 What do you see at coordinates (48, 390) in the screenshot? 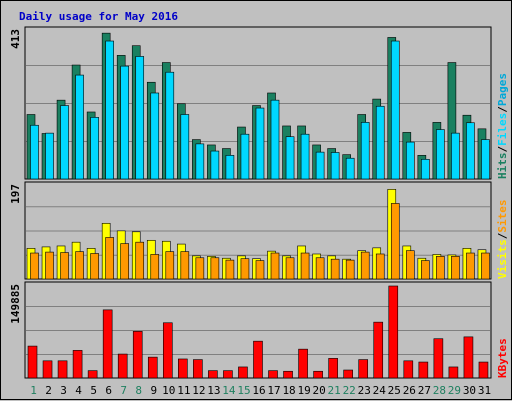
I see `x-tick-label: 2` at bounding box center [48, 390].